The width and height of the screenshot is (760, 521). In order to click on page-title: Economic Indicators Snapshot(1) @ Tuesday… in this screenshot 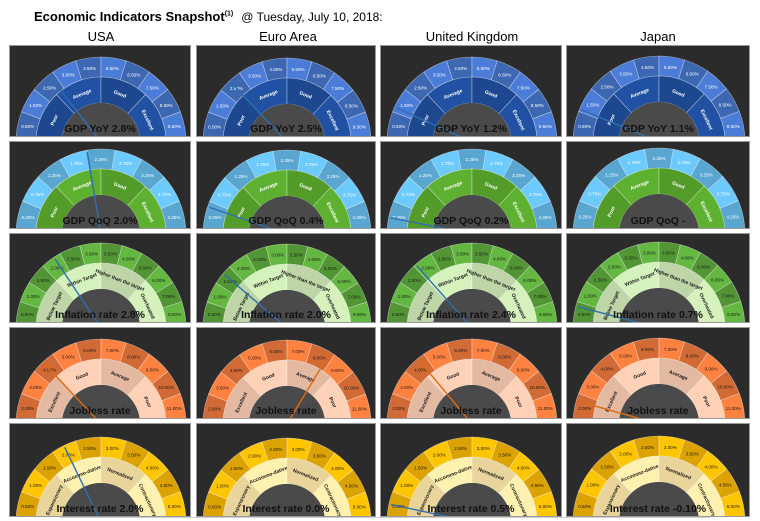, I will do `click(208, 16)`.